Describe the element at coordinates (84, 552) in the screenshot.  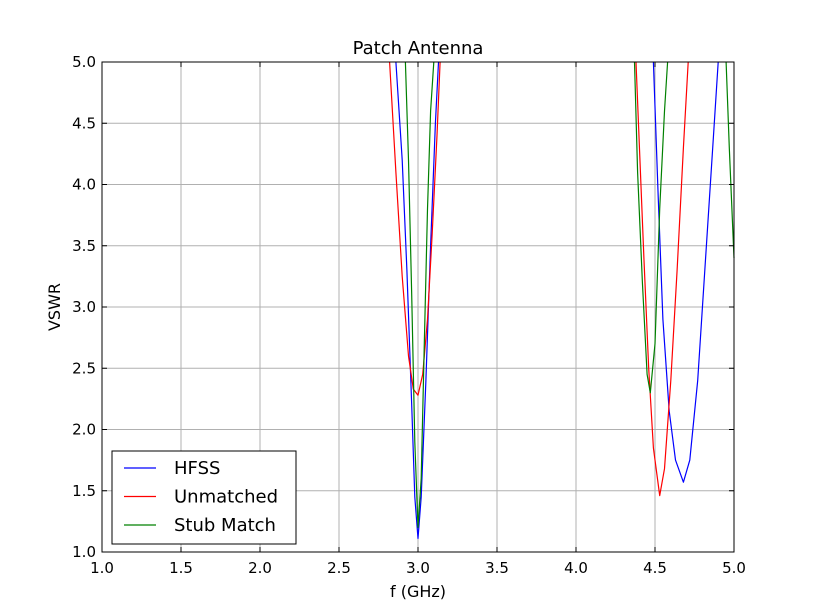
I see `y-tick-label: 1.0` at that location.